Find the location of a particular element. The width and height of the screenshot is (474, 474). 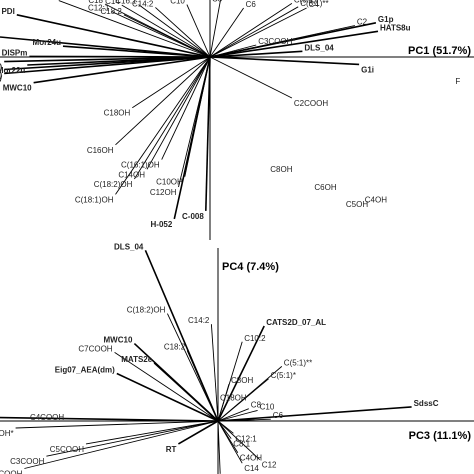

bottom-loading-label-c3cooh: C3COOH is located at coordinates (27, 461).